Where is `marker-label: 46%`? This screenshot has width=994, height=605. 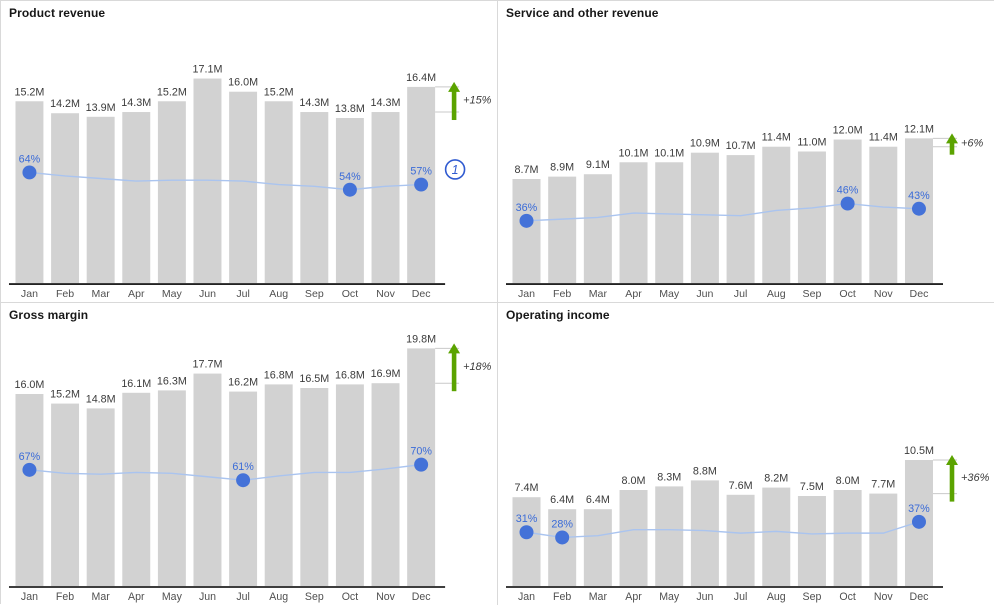 marker-label: 46% is located at coordinates (848, 191).